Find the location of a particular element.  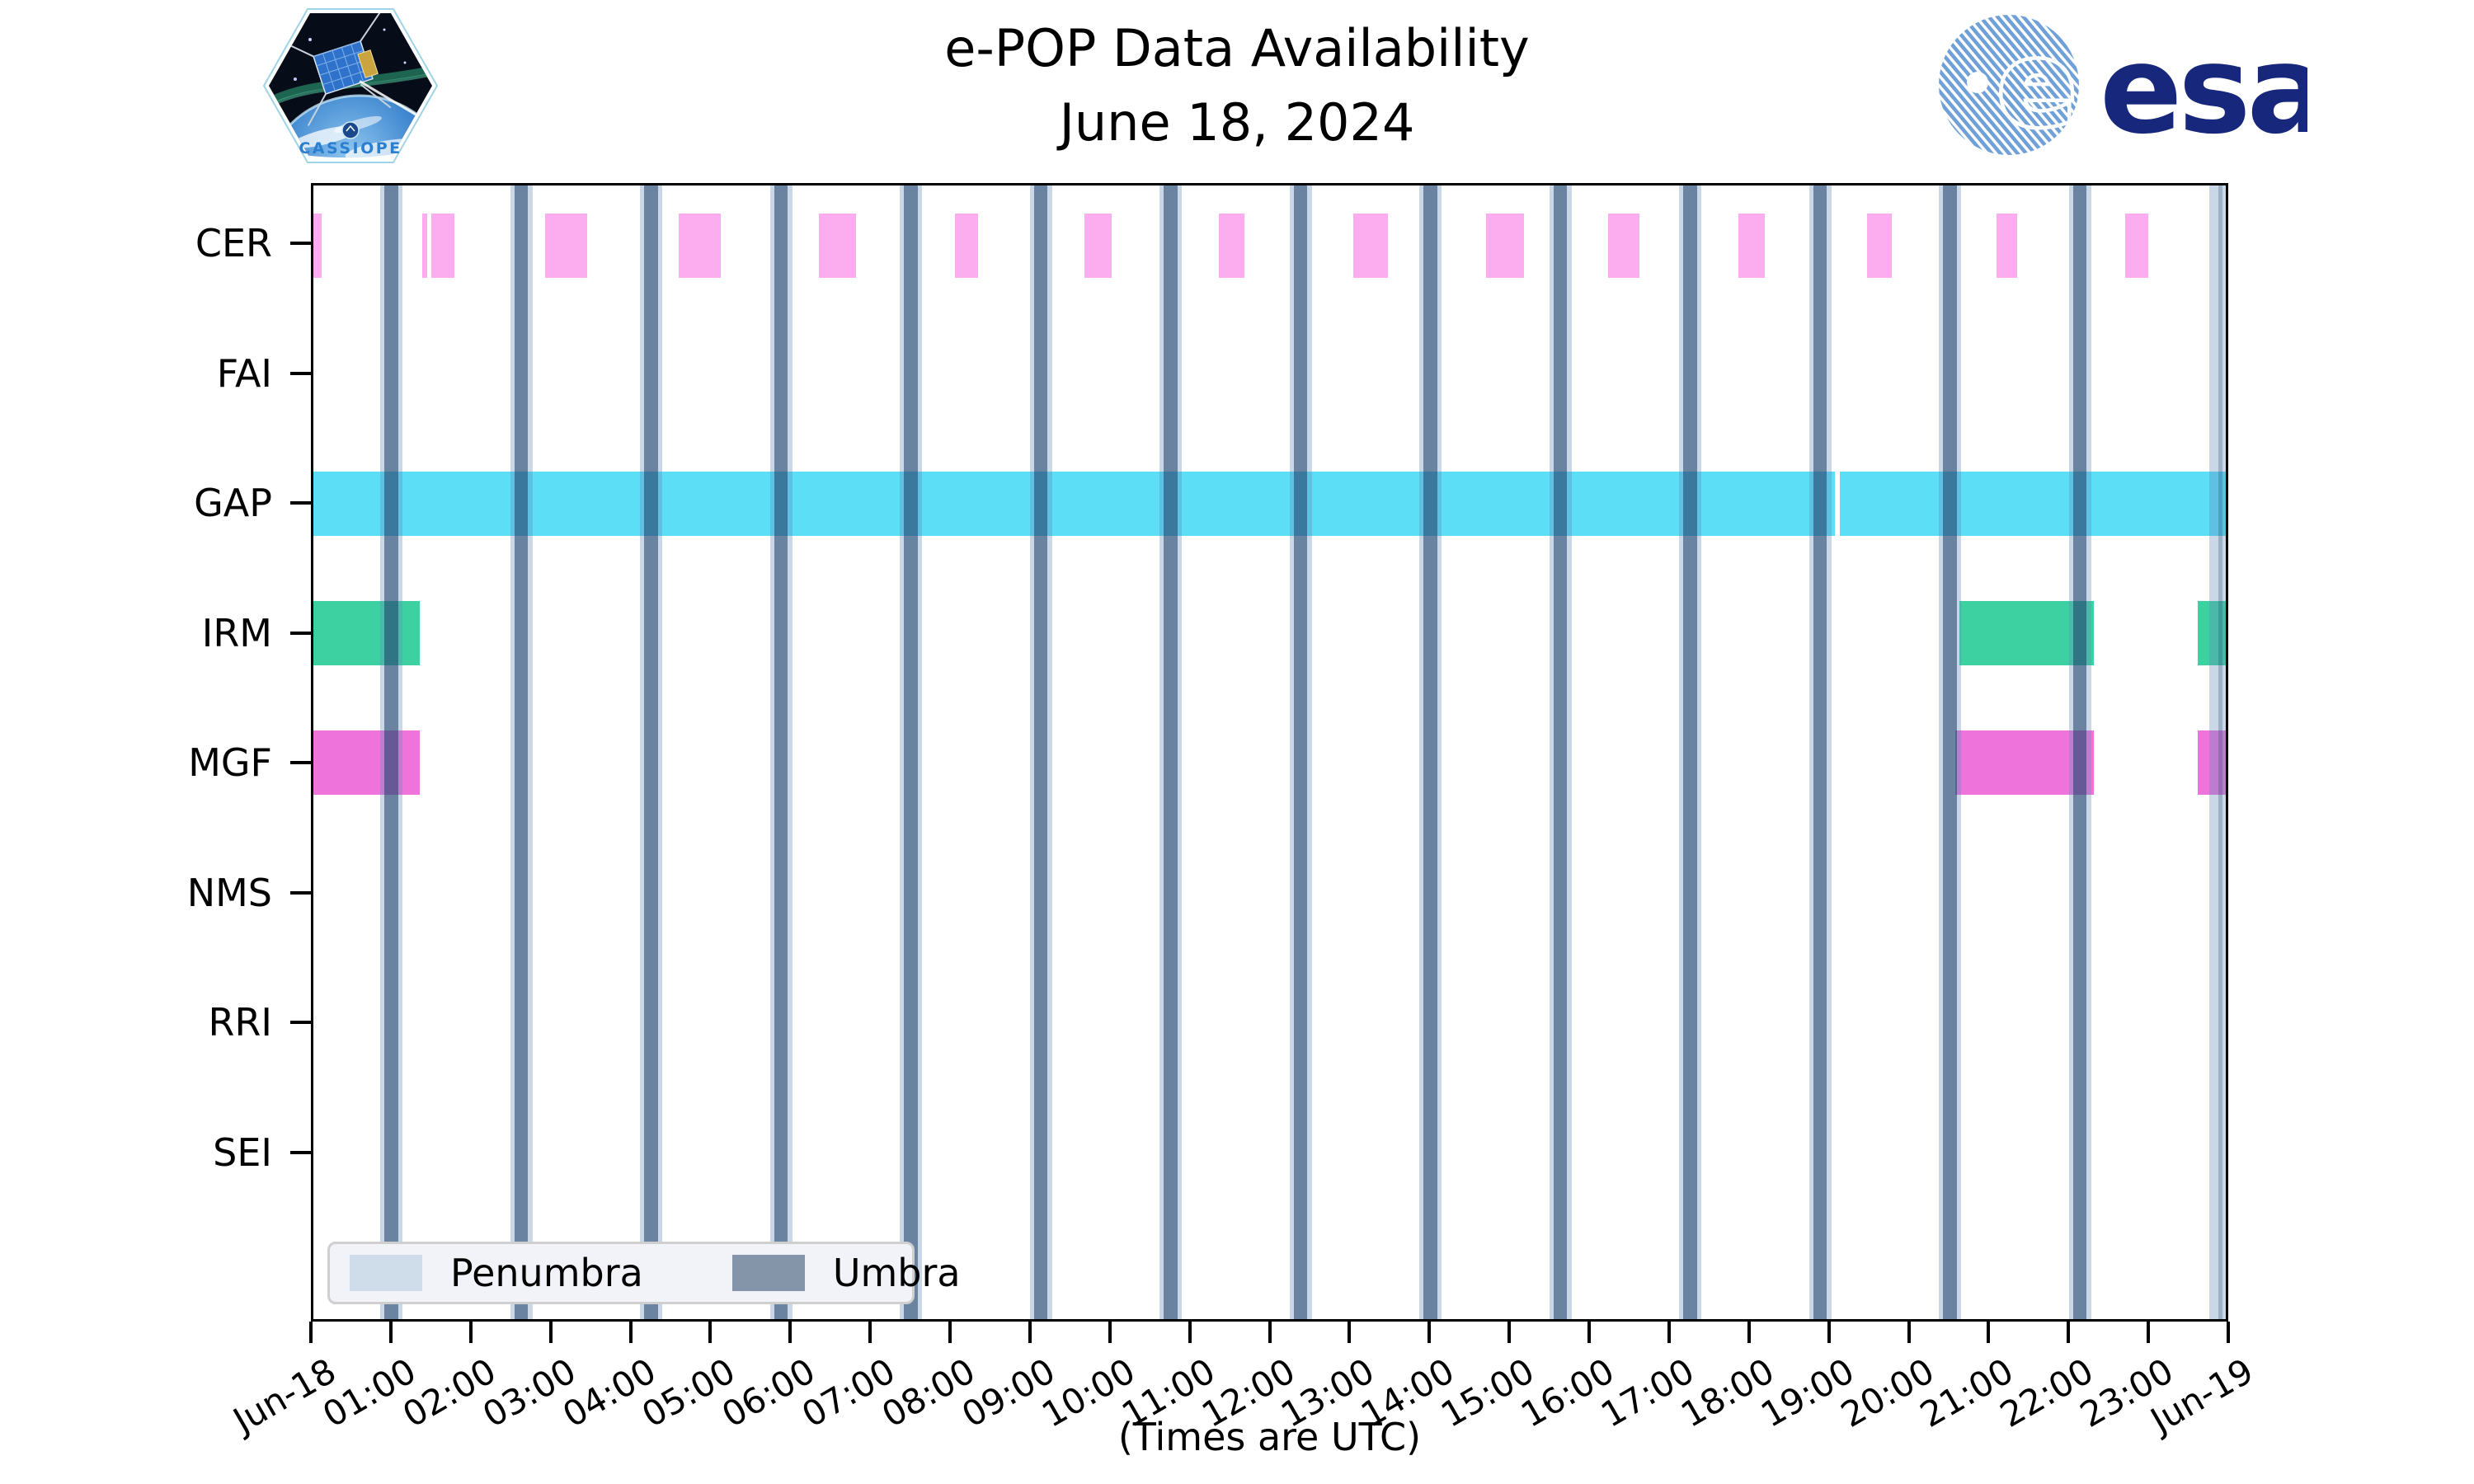

patch-emblem is located at coordinates (350, 130).